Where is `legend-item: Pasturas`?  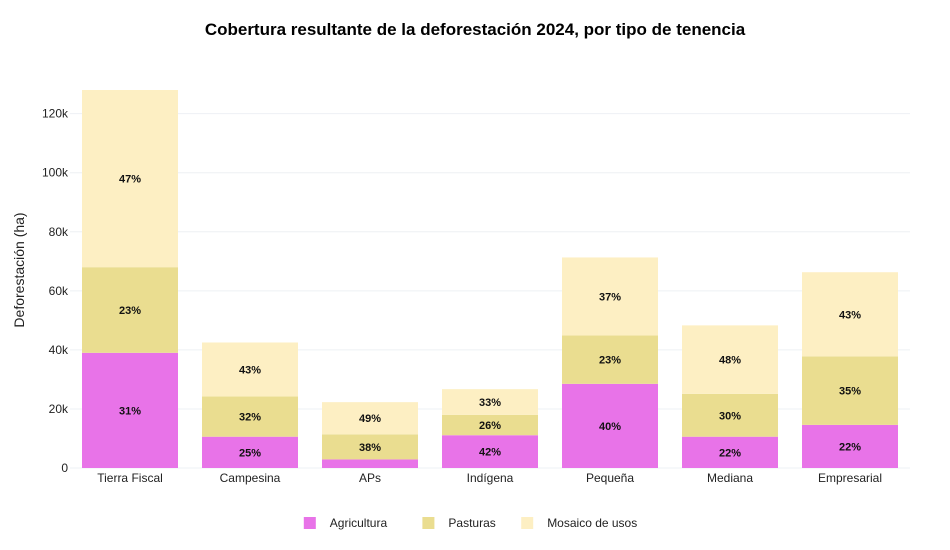
legend-item: Pasturas is located at coordinates (459, 523).